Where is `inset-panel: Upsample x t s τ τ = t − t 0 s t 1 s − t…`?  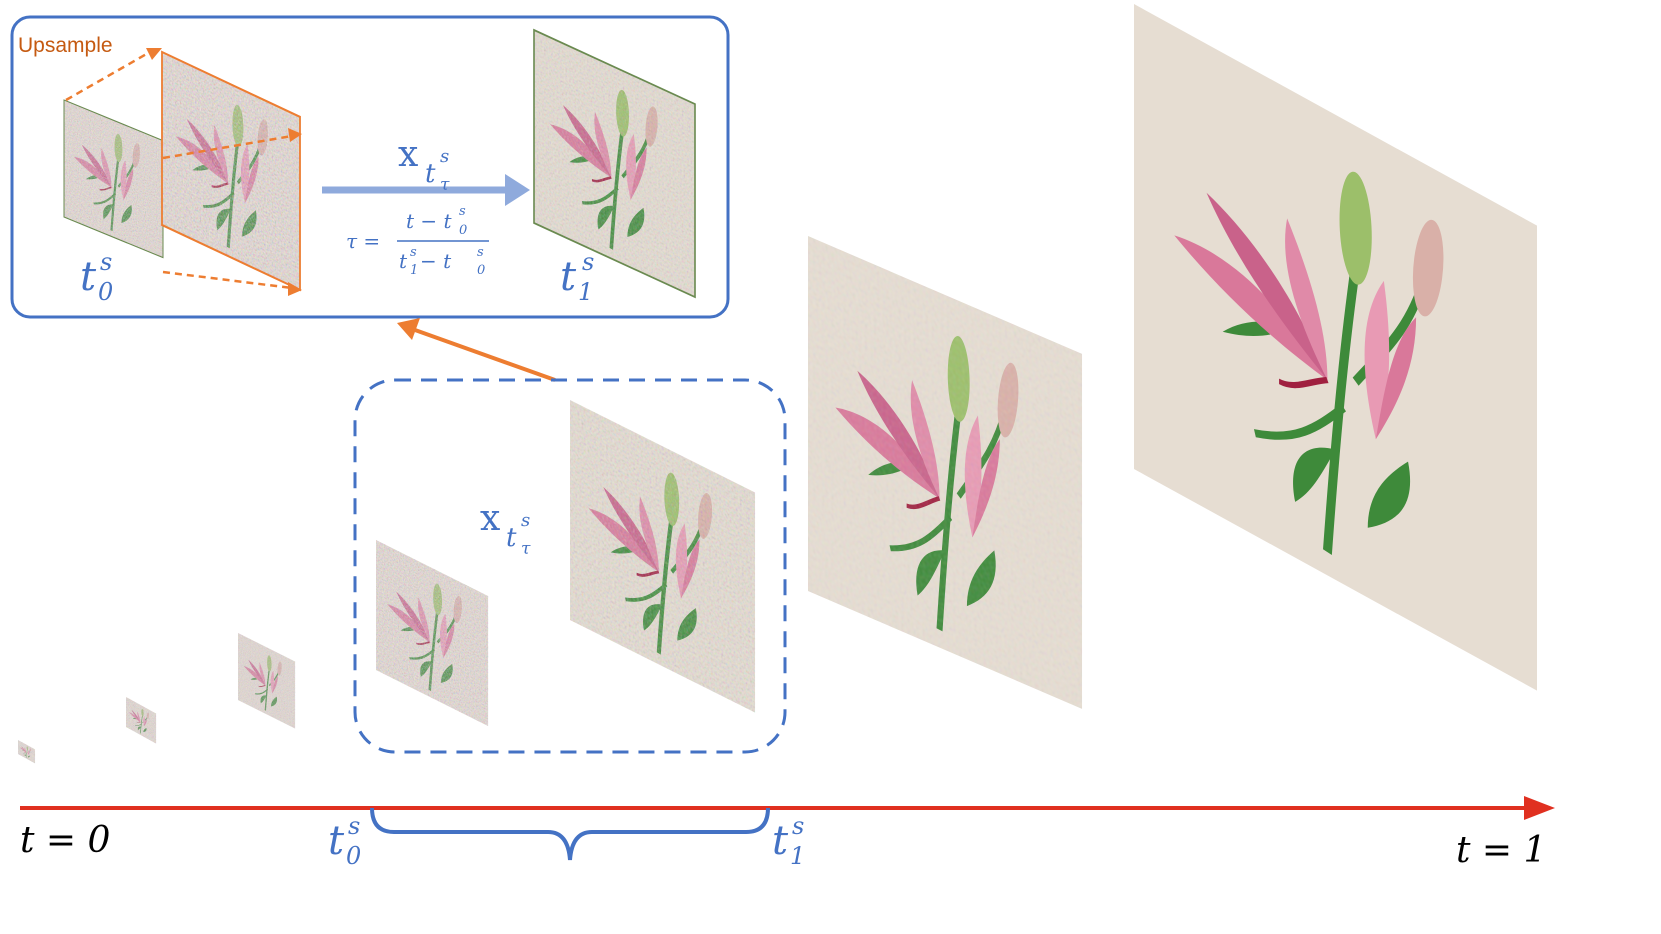 inset-panel: Upsample x t s τ τ = t − t 0 s t 1 s − t… is located at coordinates (370, 167).